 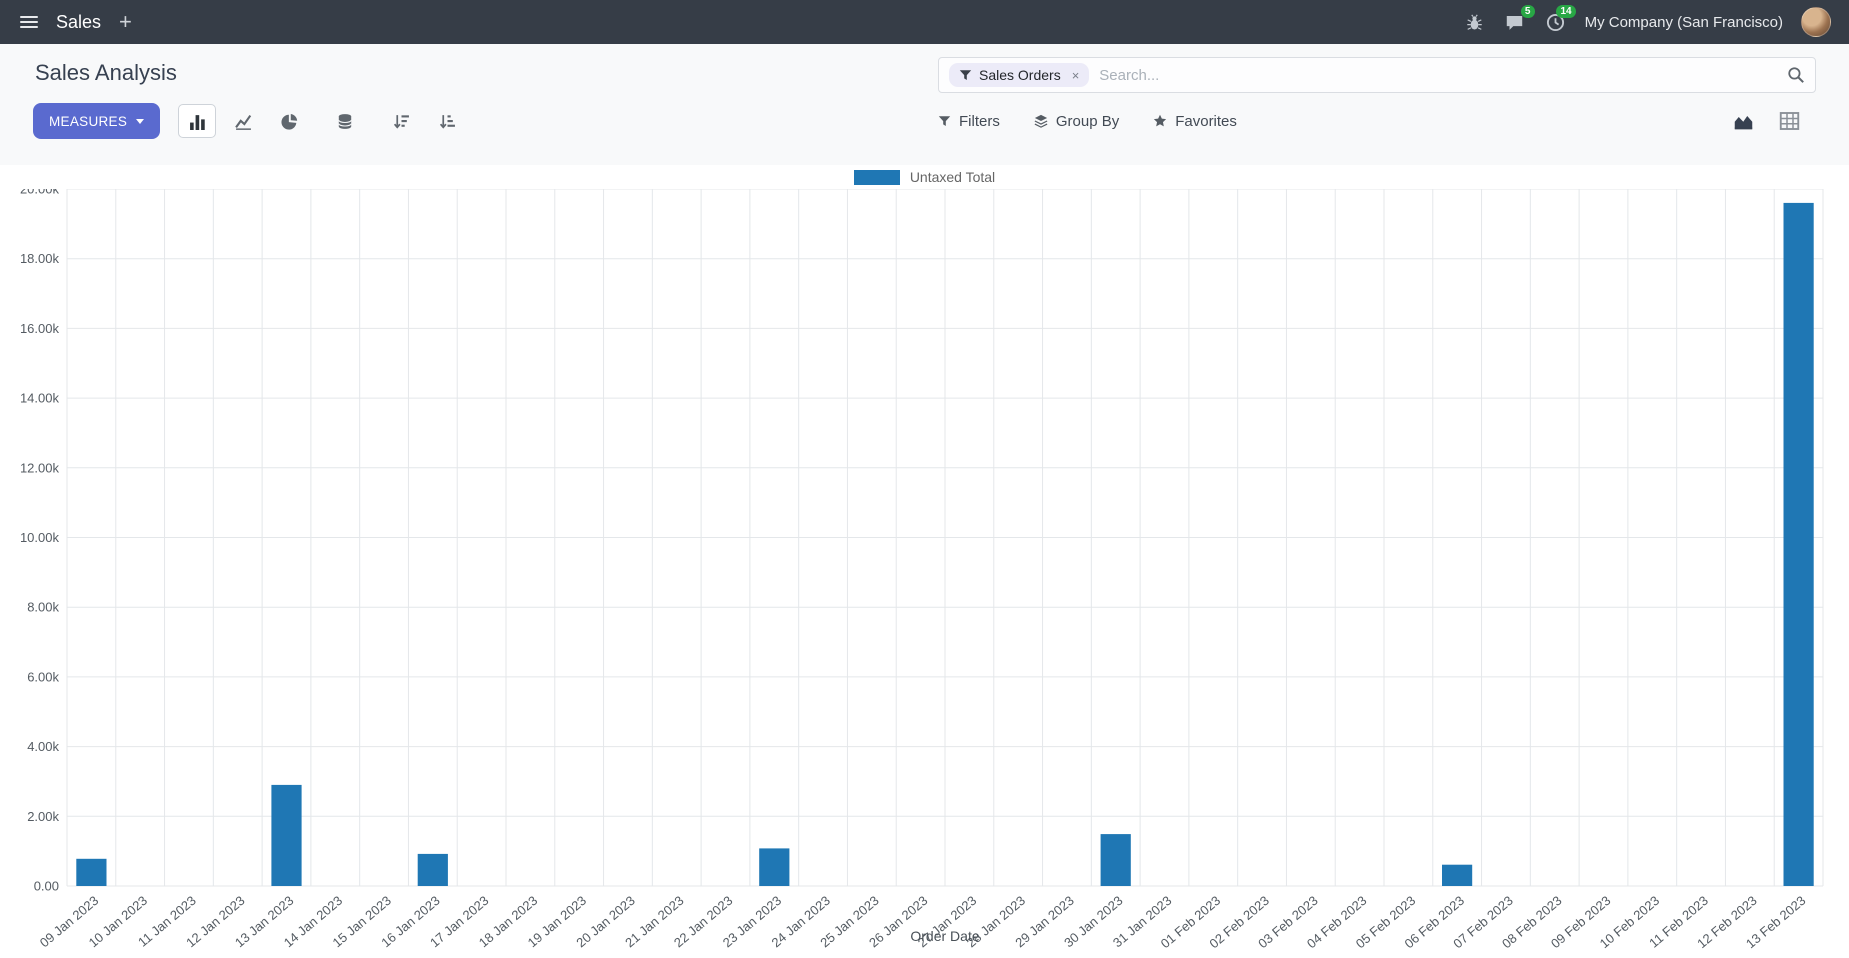 I want to click on star-icon, so click(x=1160, y=120).